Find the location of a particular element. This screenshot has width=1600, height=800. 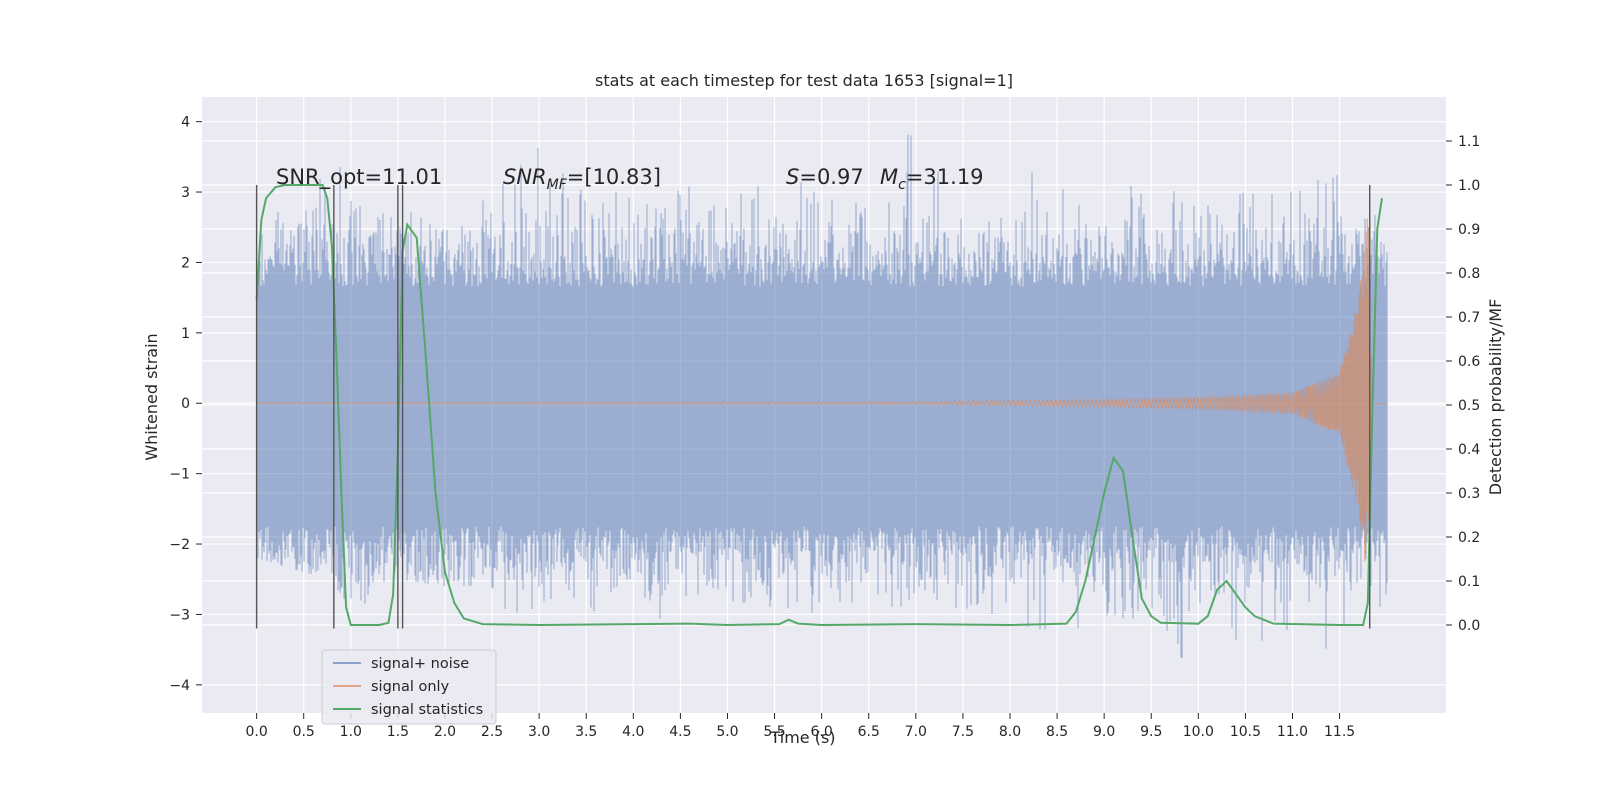

y-right-tick-label: 0.1 is located at coordinates (1469, 582).